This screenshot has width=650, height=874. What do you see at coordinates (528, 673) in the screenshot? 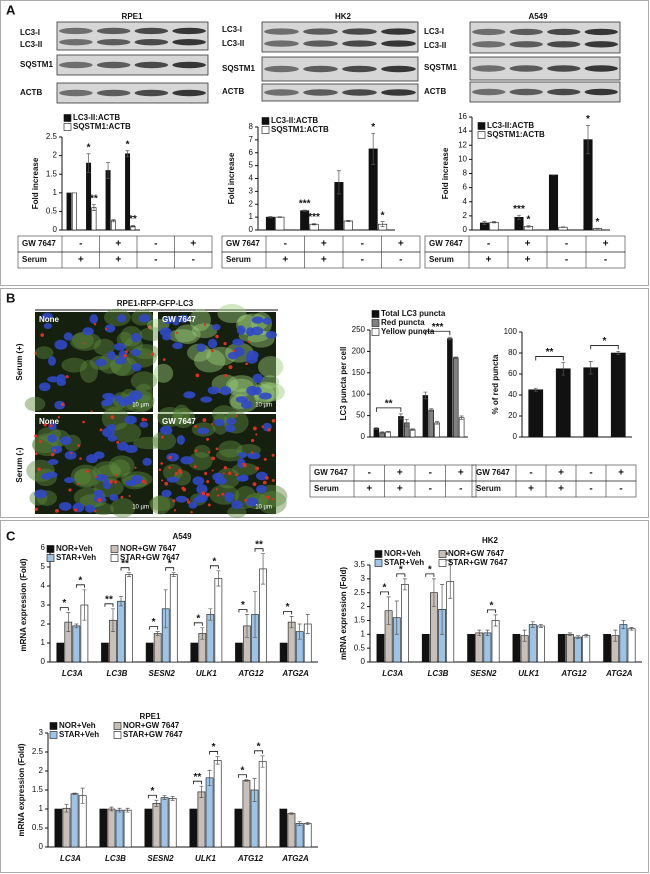
I see `x-tick-label: ULK1` at bounding box center [528, 673].